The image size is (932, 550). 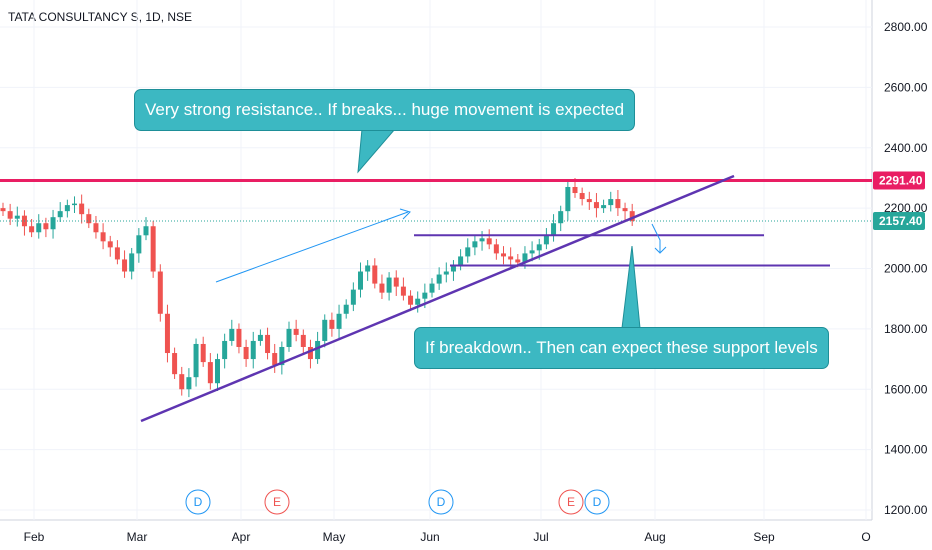 What do you see at coordinates (100, 17) in the screenshot?
I see `chart-title: TATA CONSULTANCY S, 1D, NSE` at bounding box center [100, 17].